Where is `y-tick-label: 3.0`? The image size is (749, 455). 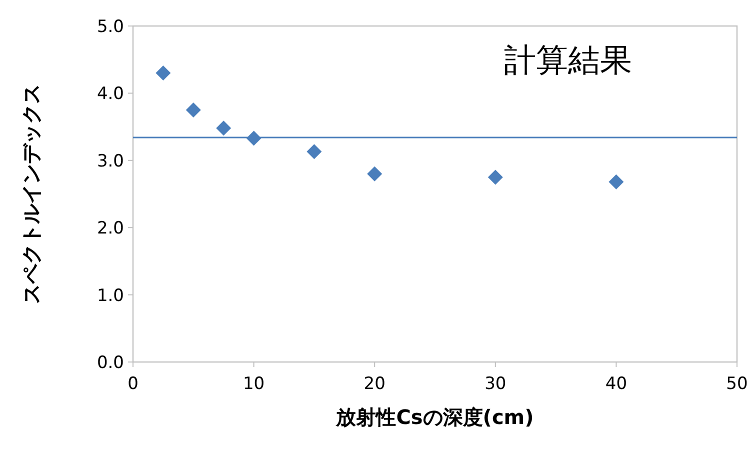
y-tick-label: 3.0 is located at coordinates (110, 161).